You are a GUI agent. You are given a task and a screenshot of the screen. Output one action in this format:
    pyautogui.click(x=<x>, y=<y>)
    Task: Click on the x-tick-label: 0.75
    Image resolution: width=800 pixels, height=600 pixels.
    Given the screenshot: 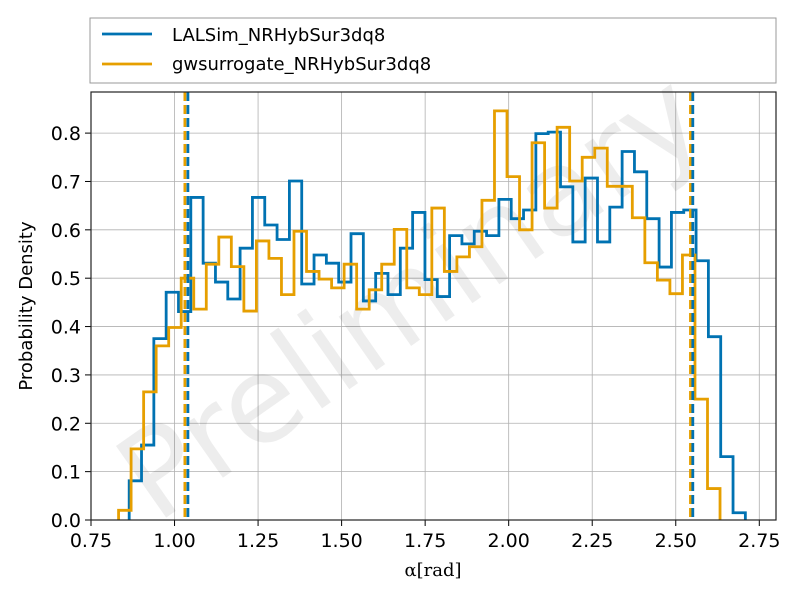 What is the action you would take?
    pyautogui.click(x=91, y=541)
    